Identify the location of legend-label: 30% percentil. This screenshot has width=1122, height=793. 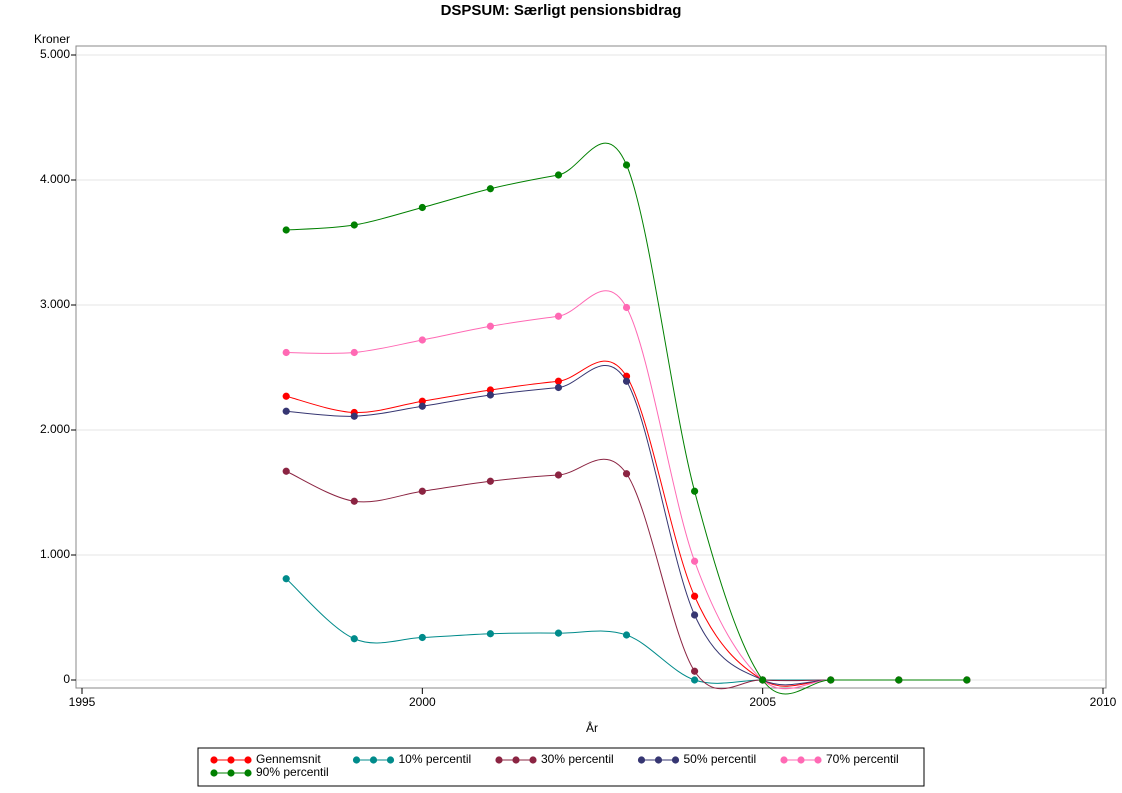
(577, 759).